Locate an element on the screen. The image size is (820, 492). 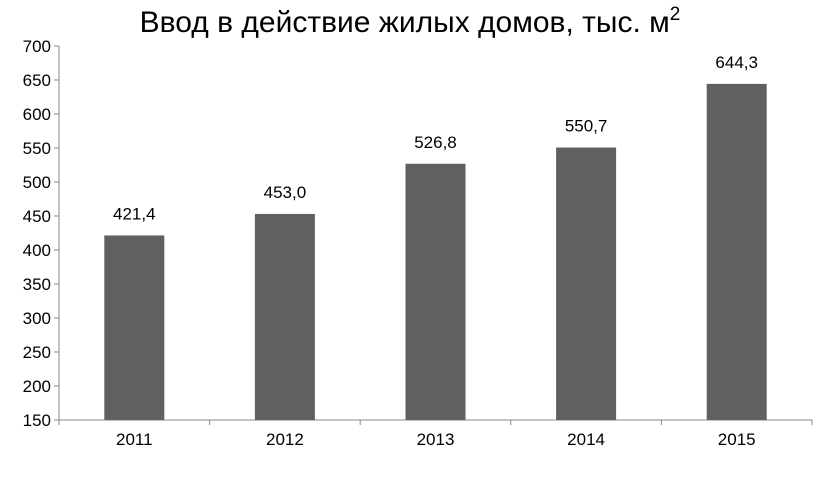
data-label: 526,8 is located at coordinates (435, 142).